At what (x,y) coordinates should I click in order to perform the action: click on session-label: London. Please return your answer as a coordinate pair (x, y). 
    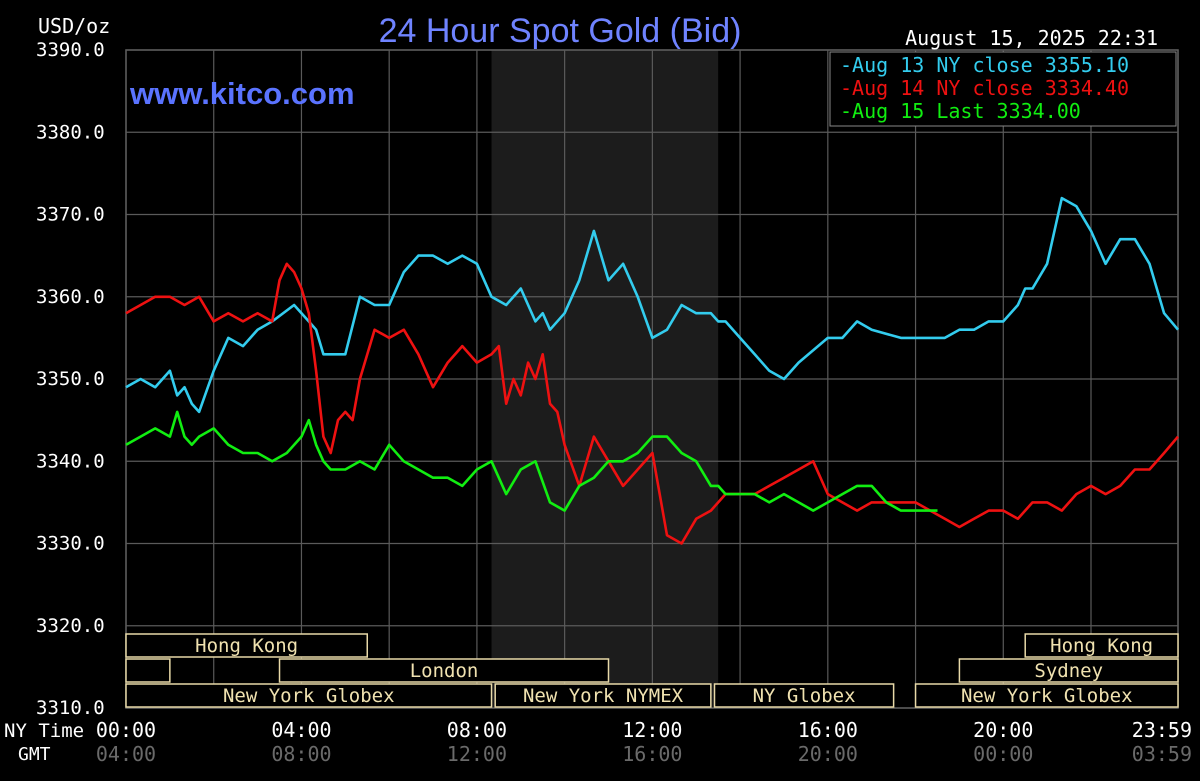
    Looking at the image, I should click on (444, 671).